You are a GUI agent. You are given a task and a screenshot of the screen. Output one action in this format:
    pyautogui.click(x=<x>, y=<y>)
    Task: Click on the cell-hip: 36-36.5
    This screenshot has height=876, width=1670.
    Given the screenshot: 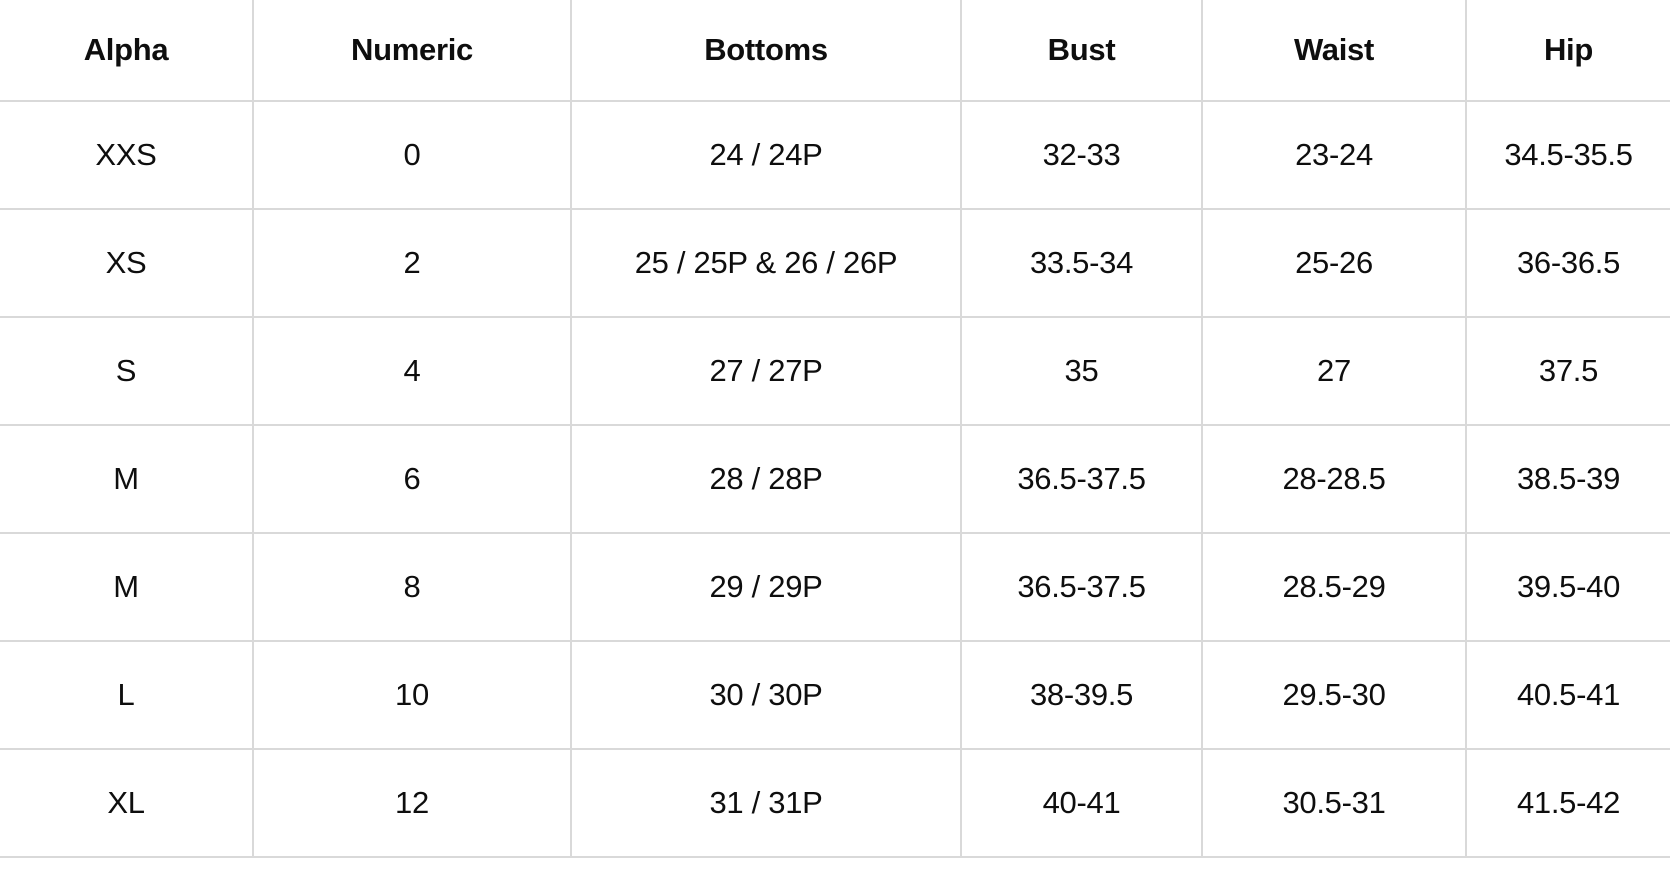 What is the action you would take?
    pyautogui.click(x=1567, y=263)
    